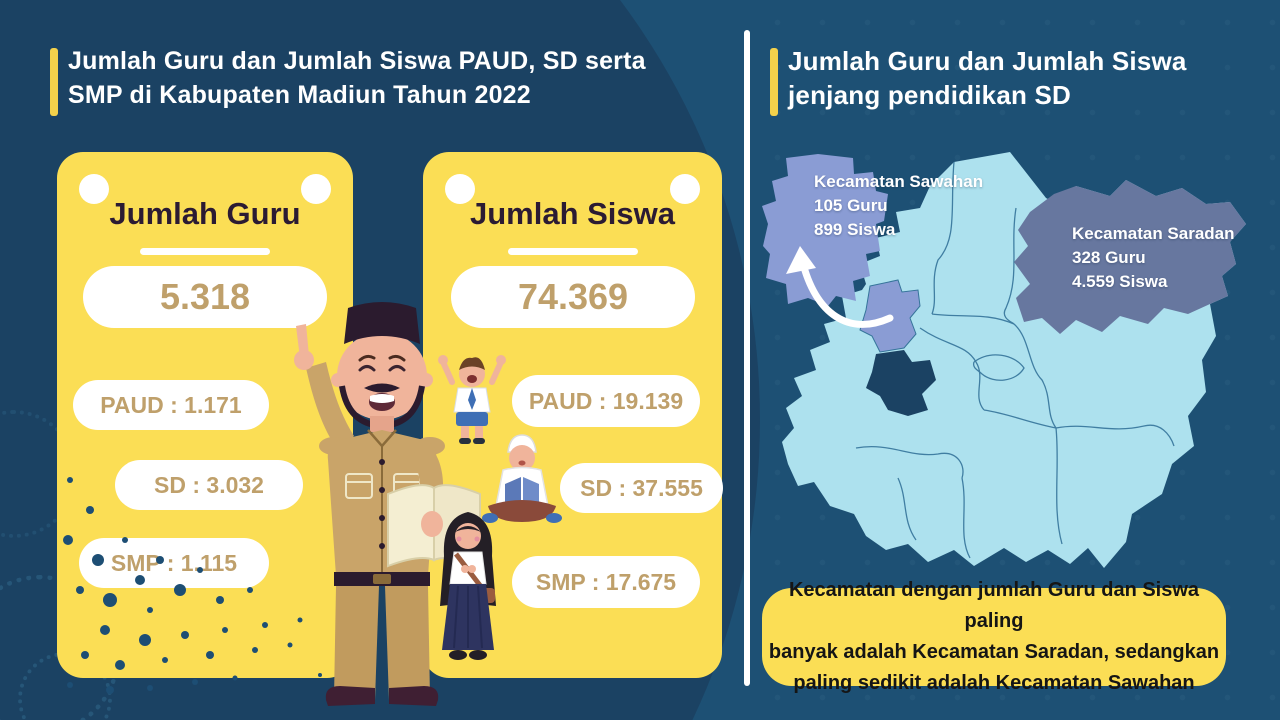  Describe the element at coordinates (572, 213) in the screenshot. I see `siswa-card-title: Jumlah Siswa` at that location.